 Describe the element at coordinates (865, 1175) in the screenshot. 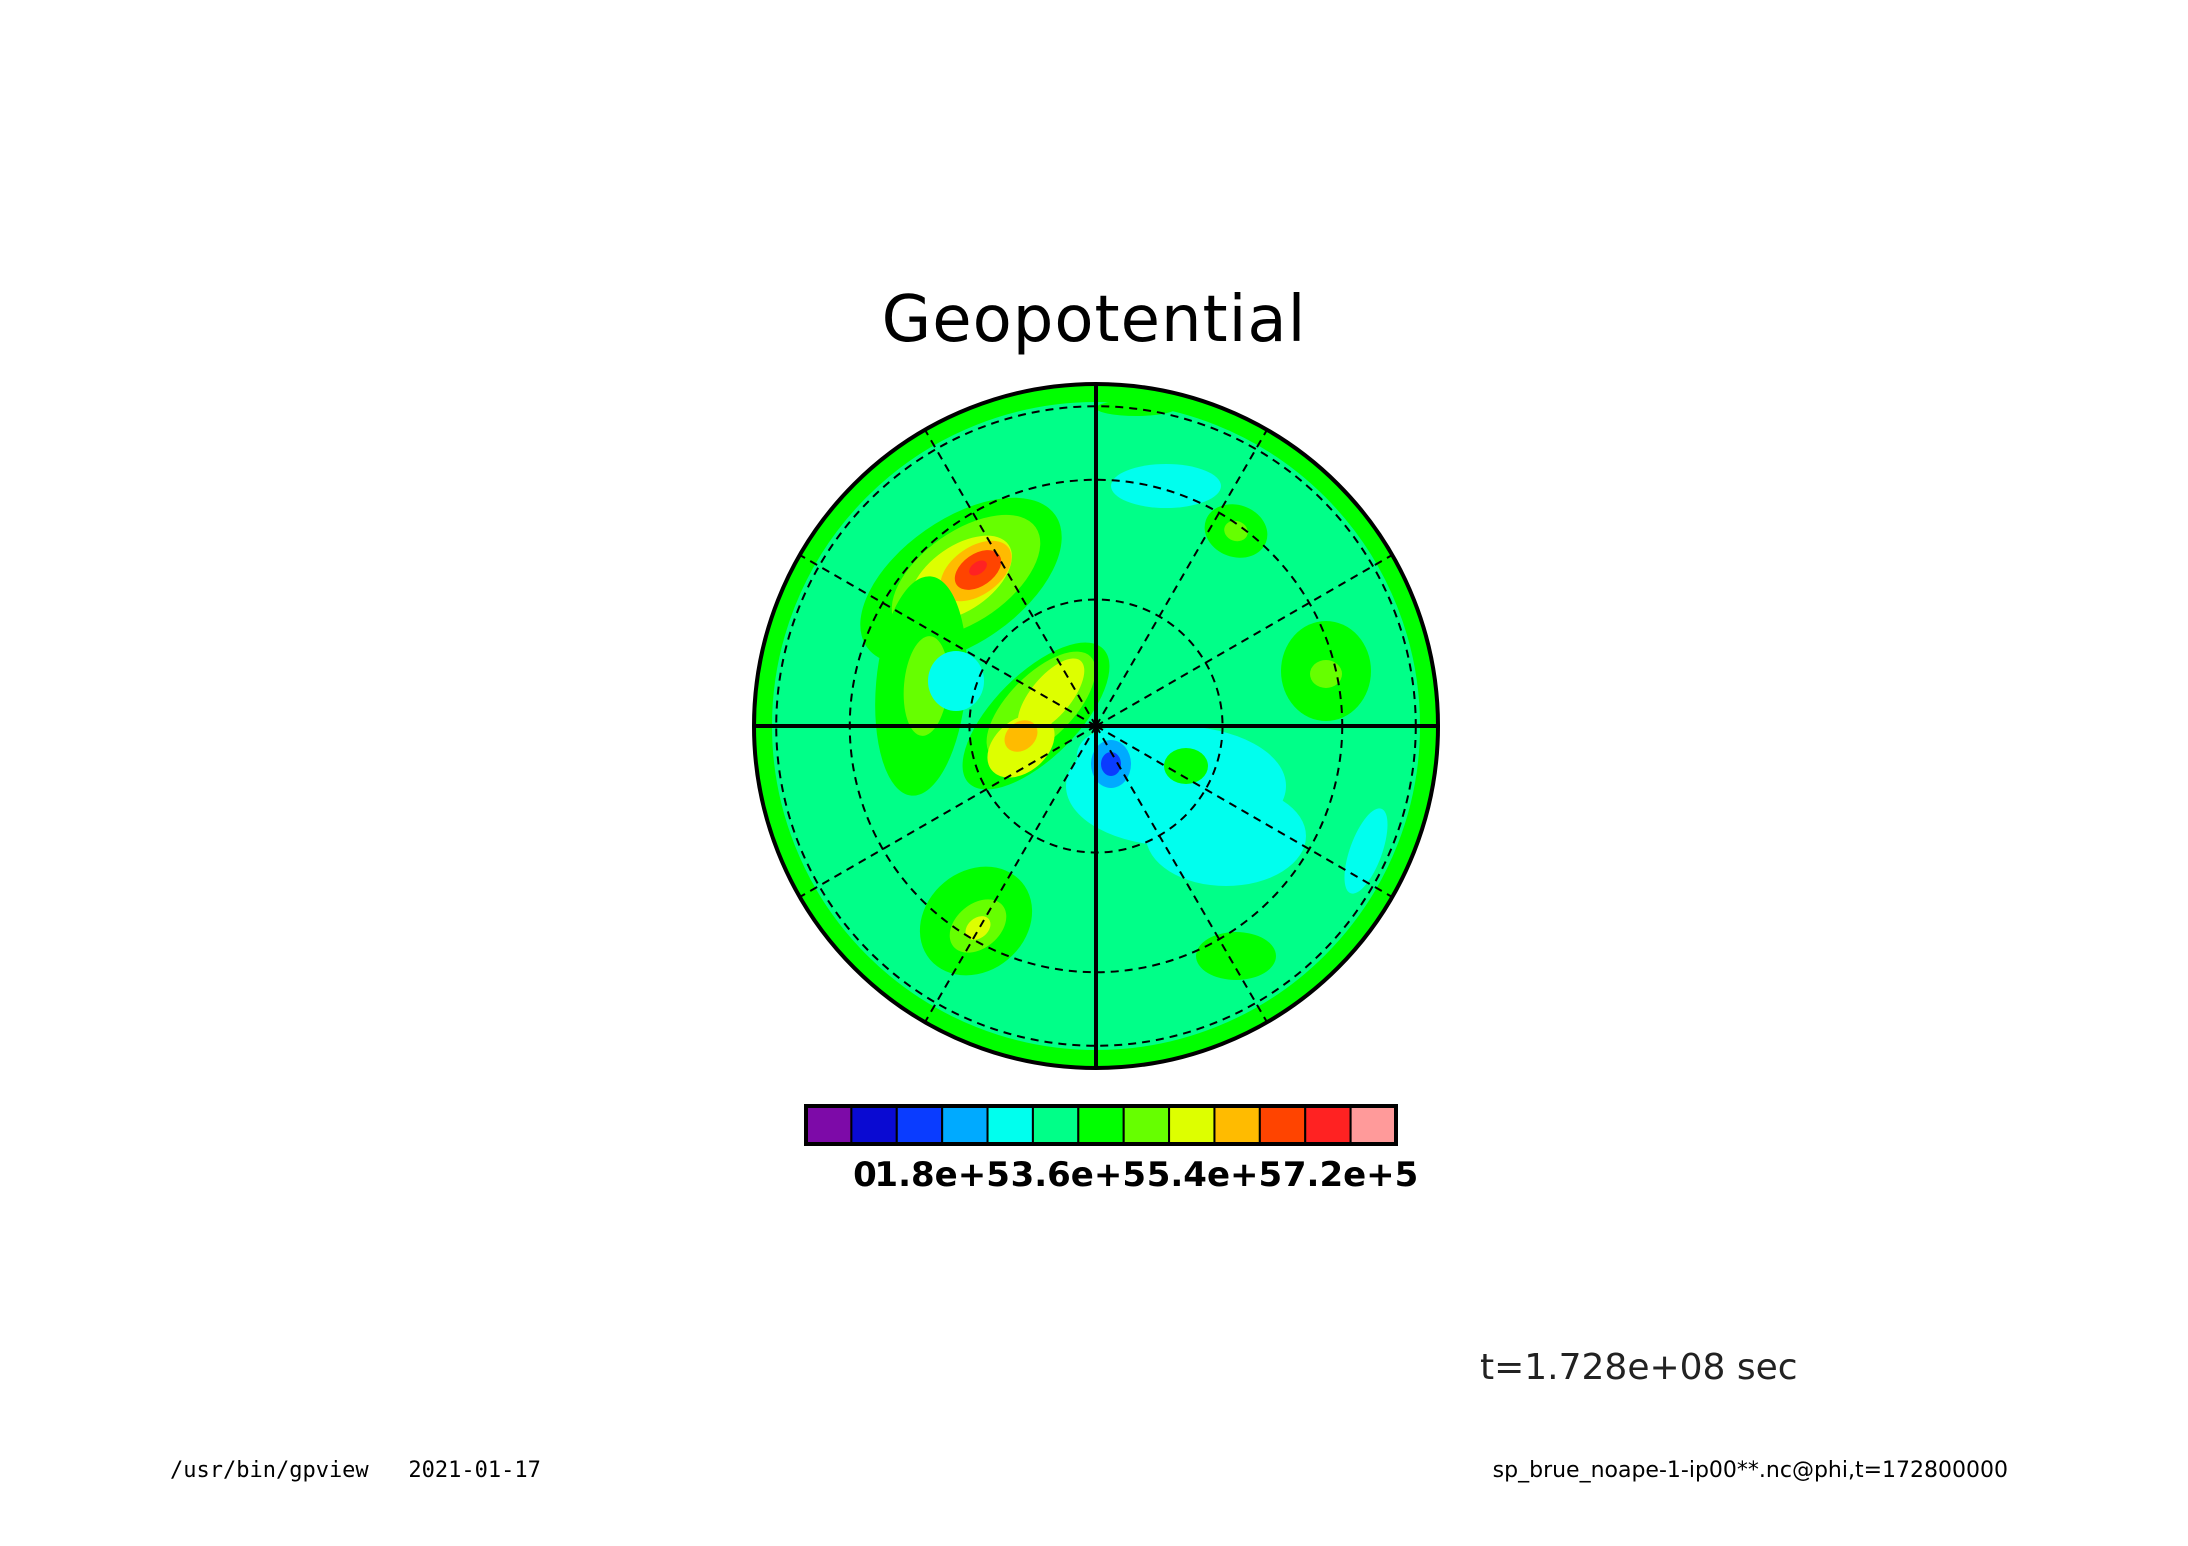

I see `colorbar-tick-label-0: 0` at that location.